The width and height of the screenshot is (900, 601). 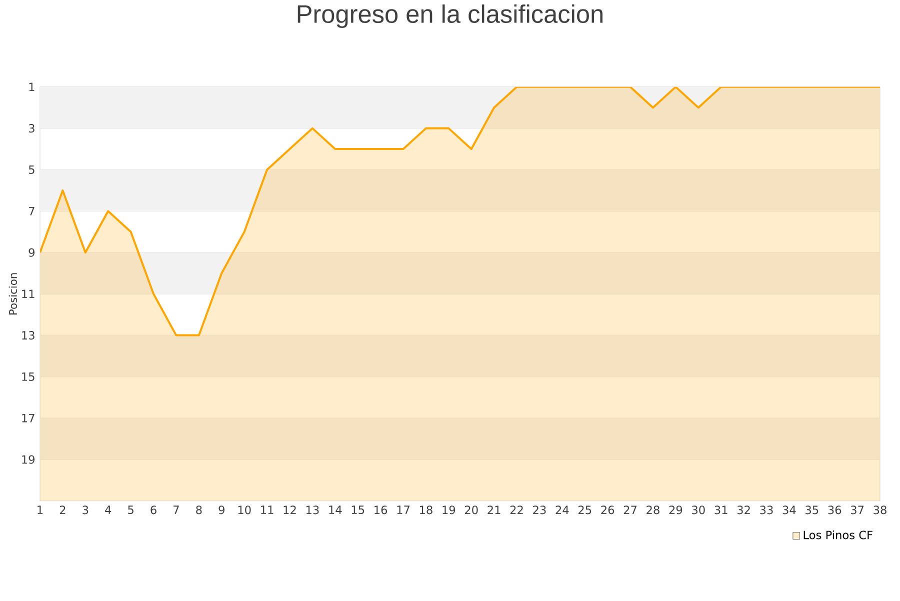 What do you see at coordinates (880, 510) in the screenshot?
I see `x-tick-label: 38` at bounding box center [880, 510].